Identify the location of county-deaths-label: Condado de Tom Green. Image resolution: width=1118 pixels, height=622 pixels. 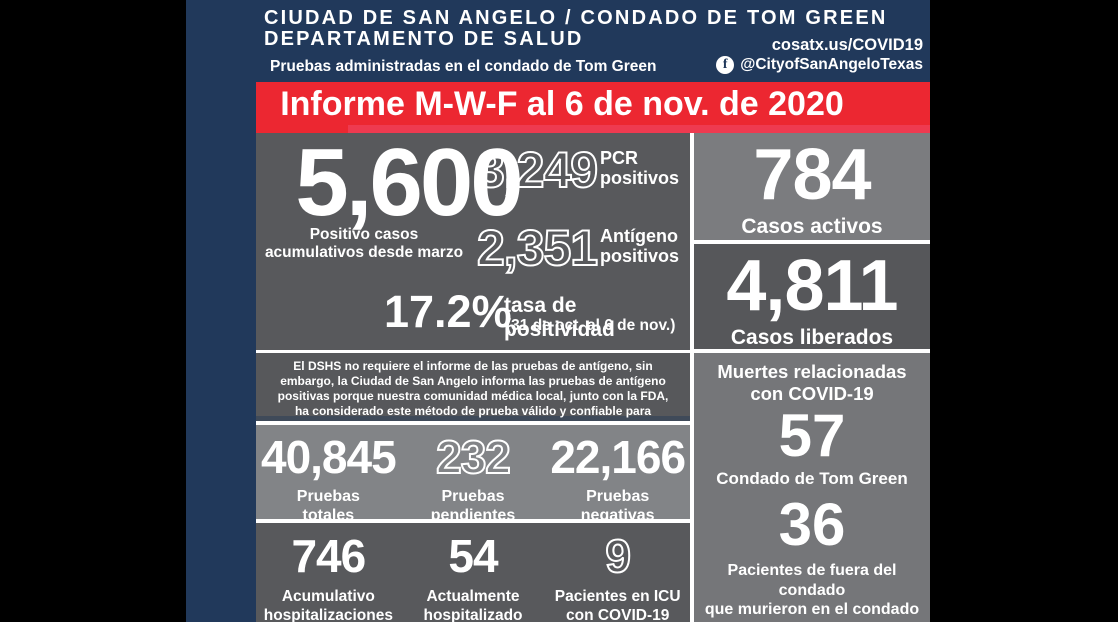
(812, 478).